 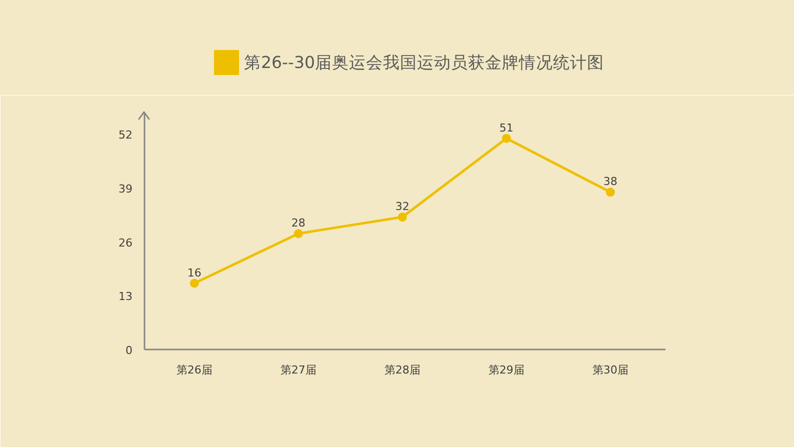 What do you see at coordinates (610, 370) in the screenshot?
I see `x-tick-label: 第30届` at bounding box center [610, 370].